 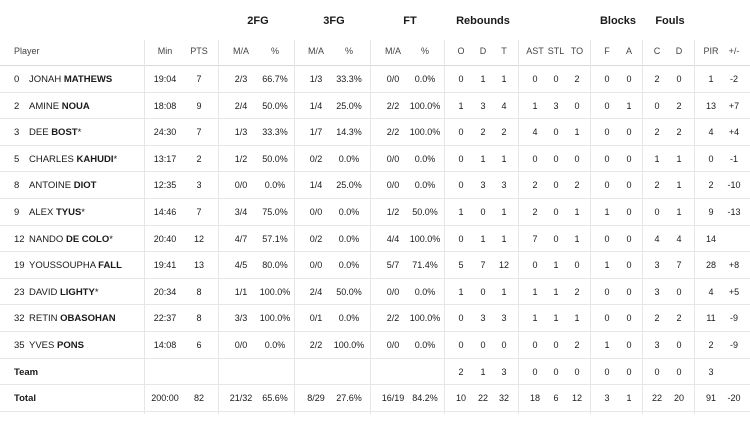 I want to click on player-number: 8, so click(x=17, y=186).